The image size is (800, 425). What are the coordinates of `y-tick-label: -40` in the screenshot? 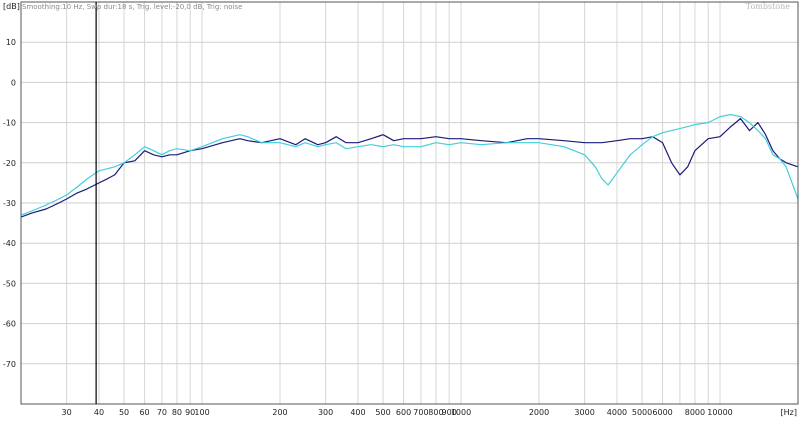 It's located at (9, 243).